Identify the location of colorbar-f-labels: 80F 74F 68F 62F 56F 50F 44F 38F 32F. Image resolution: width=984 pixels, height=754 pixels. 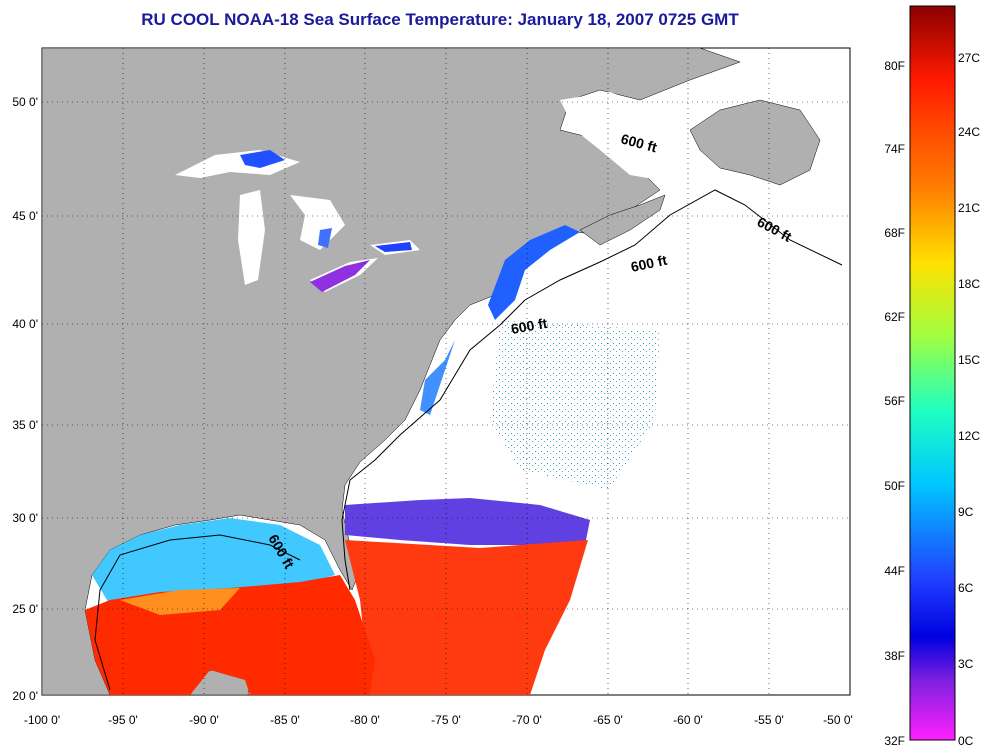
(894, 403).